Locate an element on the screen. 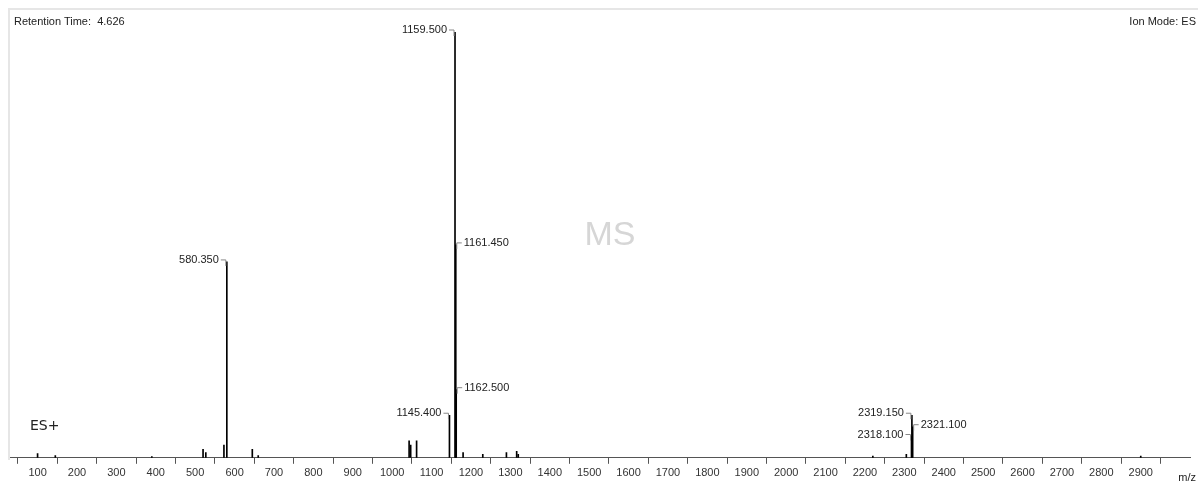  x-tick-label: 1800 is located at coordinates (707, 472).